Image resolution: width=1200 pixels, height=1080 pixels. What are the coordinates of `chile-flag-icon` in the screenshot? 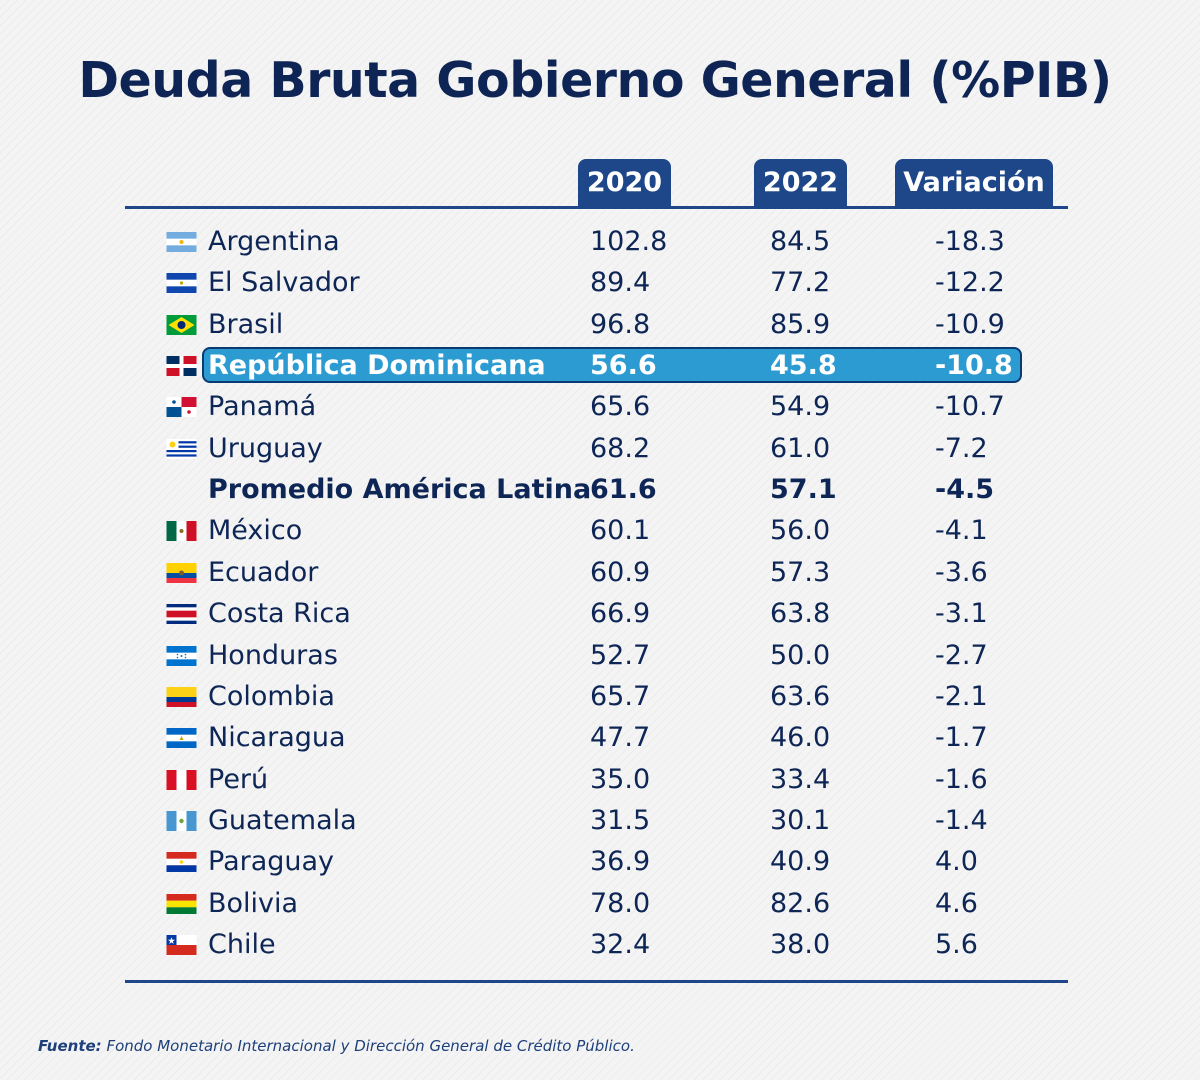 It's located at (181, 944).